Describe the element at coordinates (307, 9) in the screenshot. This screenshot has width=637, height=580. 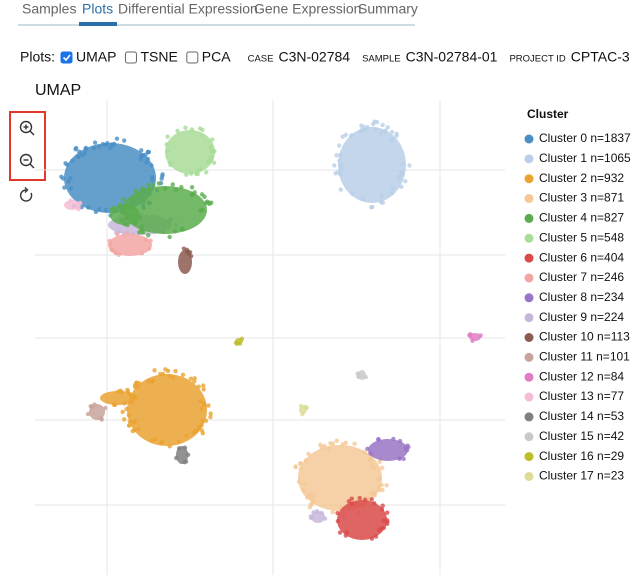
I see `tab: Gene Expression` at that location.